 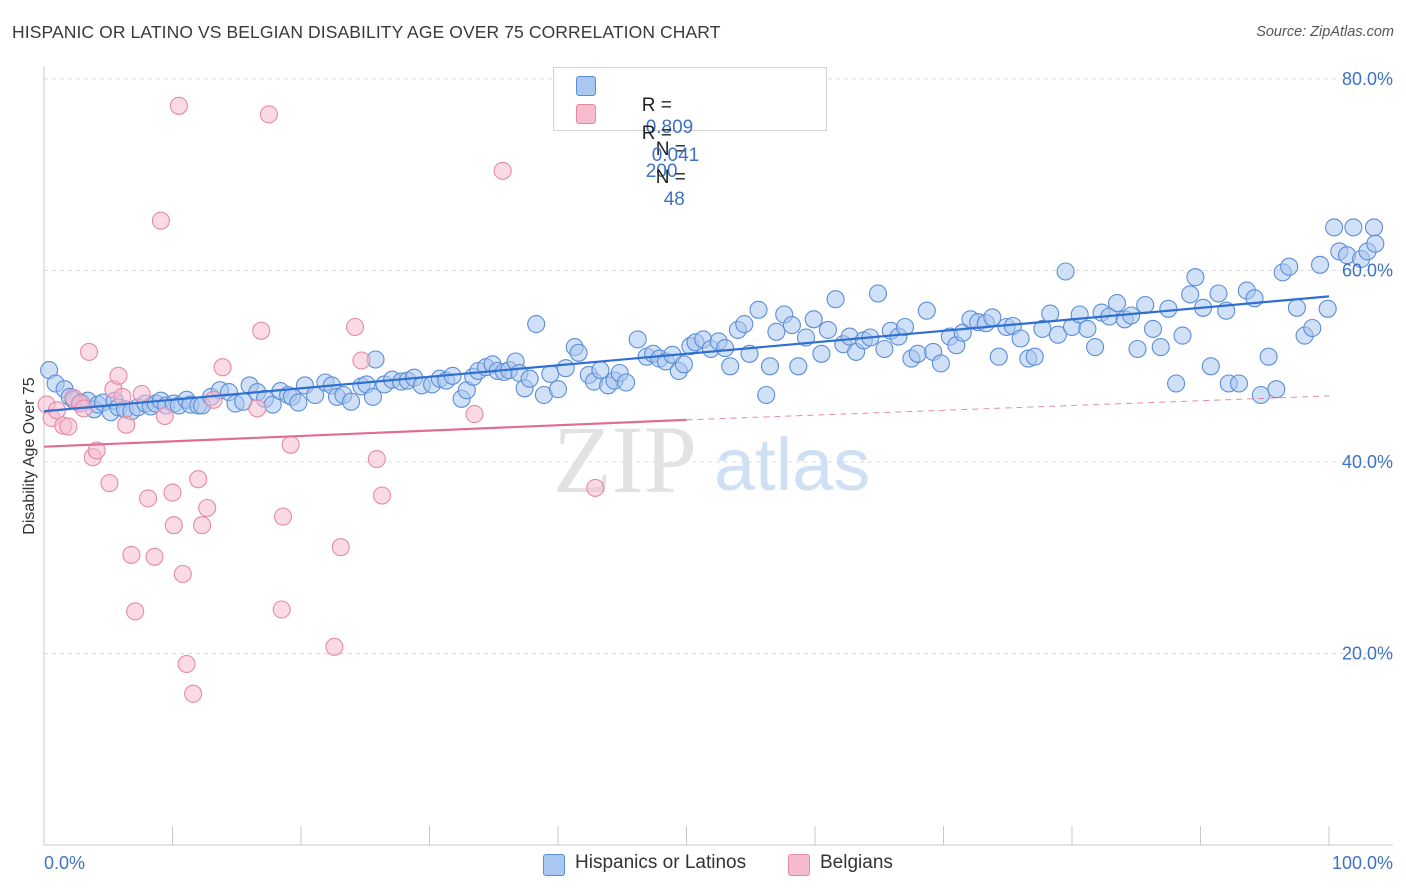 I want to click on bottom-legend-label: Hispanics or Latinos, so click(x=661, y=862).